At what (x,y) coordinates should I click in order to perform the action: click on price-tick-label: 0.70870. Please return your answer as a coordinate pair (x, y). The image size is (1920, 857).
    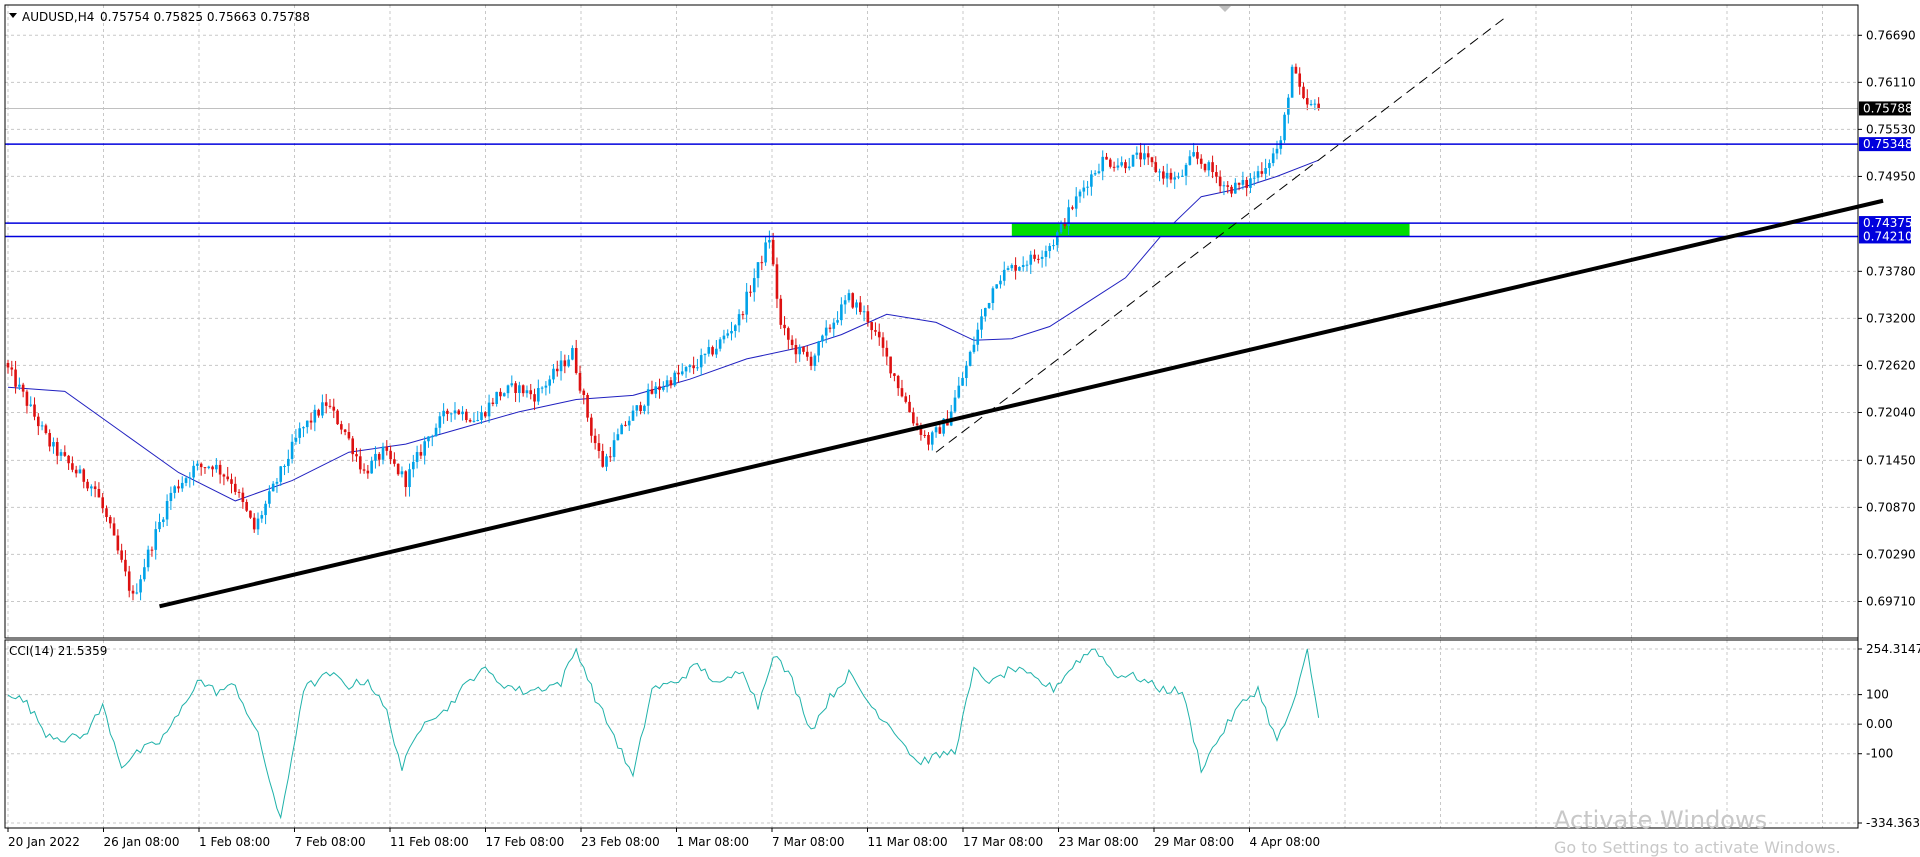
    Looking at the image, I should click on (1891, 507).